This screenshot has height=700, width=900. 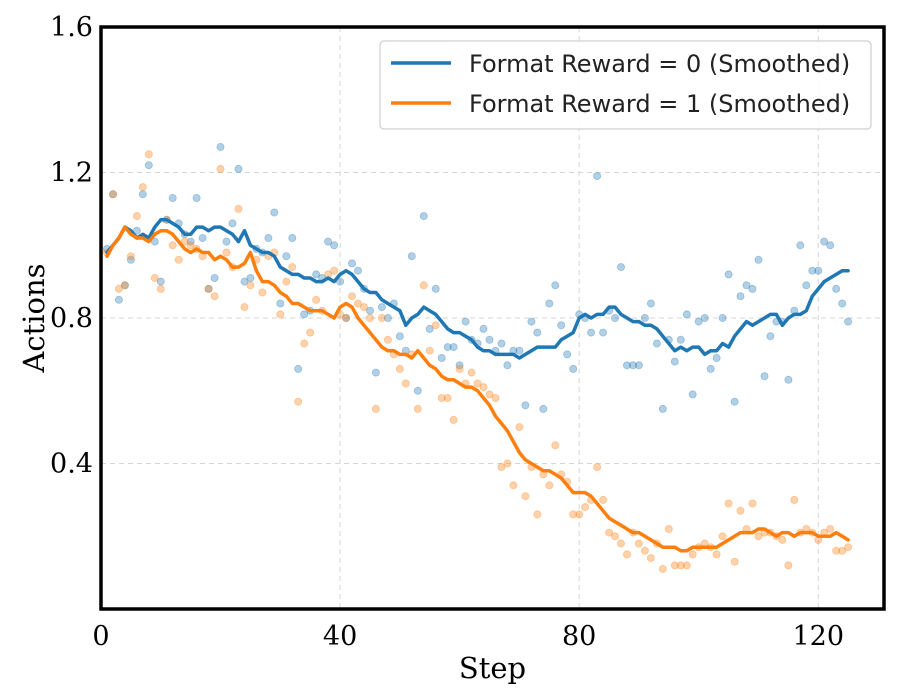 What do you see at coordinates (659, 104) in the screenshot?
I see `legend-label-format-reward-1: Format Reward = 1 (Smoothed)` at bounding box center [659, 104].